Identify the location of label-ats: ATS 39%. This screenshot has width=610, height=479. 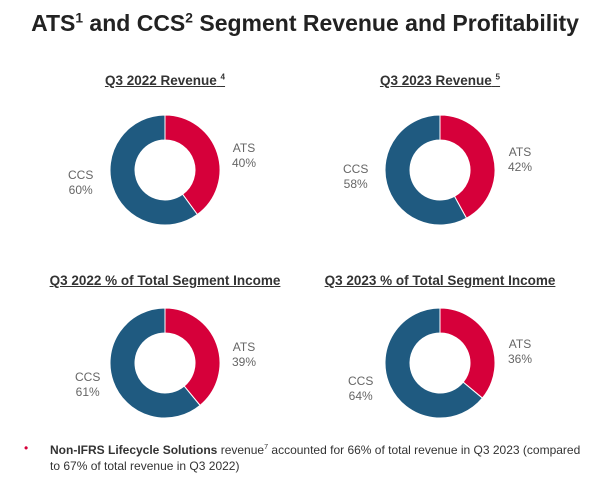
(244, 354).